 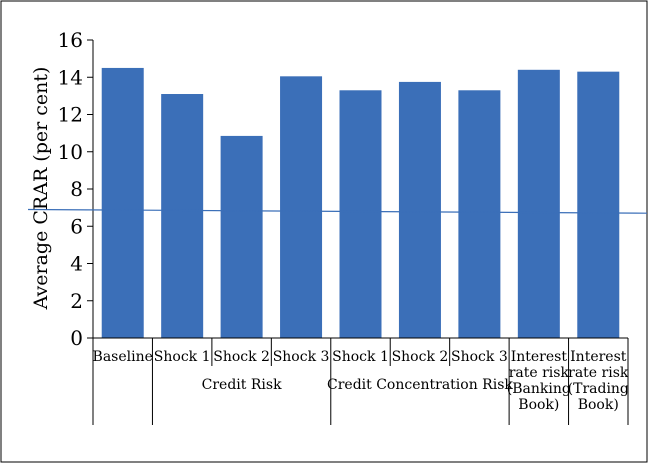 I want to click on reference-line, so click(x=337, y=211).